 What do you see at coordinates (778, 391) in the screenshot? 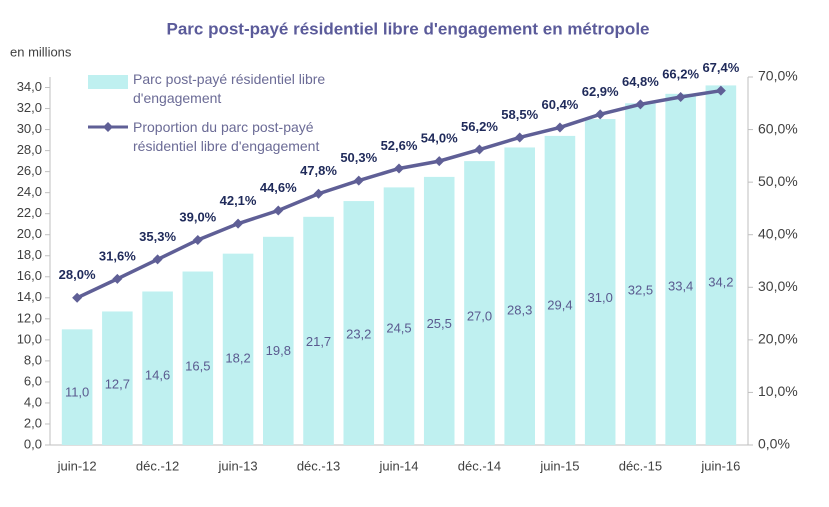
I see `y2-tick-label: 10,0%` at bounding box center [778, 391].